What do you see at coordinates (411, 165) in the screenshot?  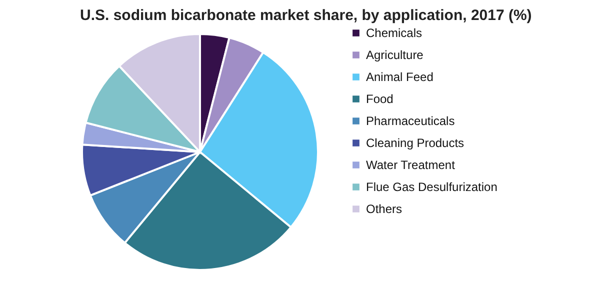 I see `legend-label: Water Treatment` at bounding box center [411, 165].